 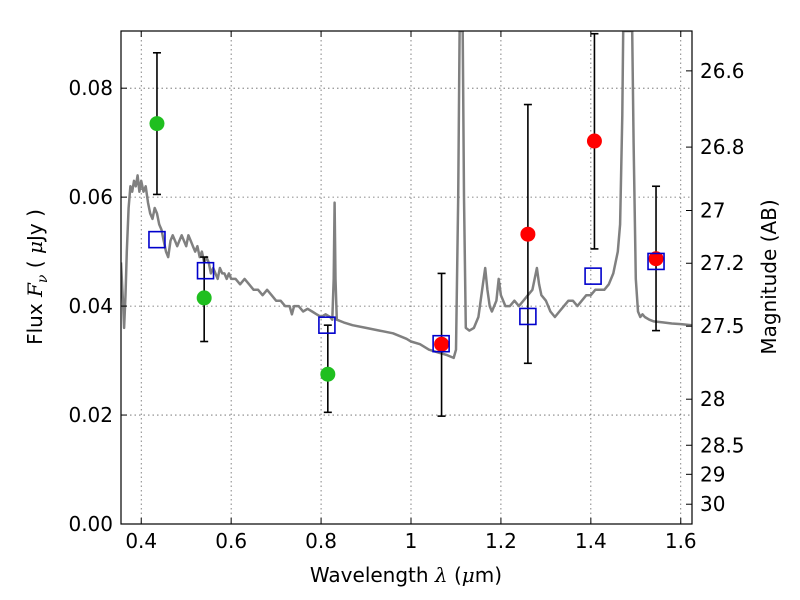 I want to click on y2-ticks: 26.6 26.8 27 27.2 27.5 28 28.5 29 30, so click(x=715, y=287).